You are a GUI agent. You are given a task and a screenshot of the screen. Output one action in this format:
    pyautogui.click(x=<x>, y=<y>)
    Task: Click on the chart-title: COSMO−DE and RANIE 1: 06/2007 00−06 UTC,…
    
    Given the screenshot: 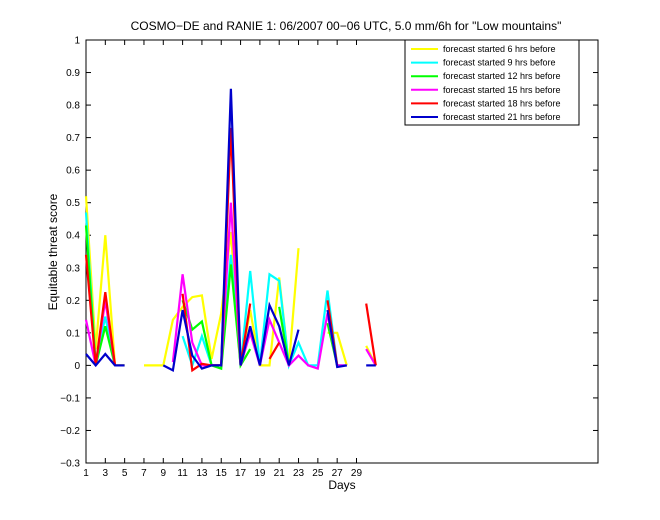 What is the action you would take?
    pyautogui.click(x=346, y=26)
    